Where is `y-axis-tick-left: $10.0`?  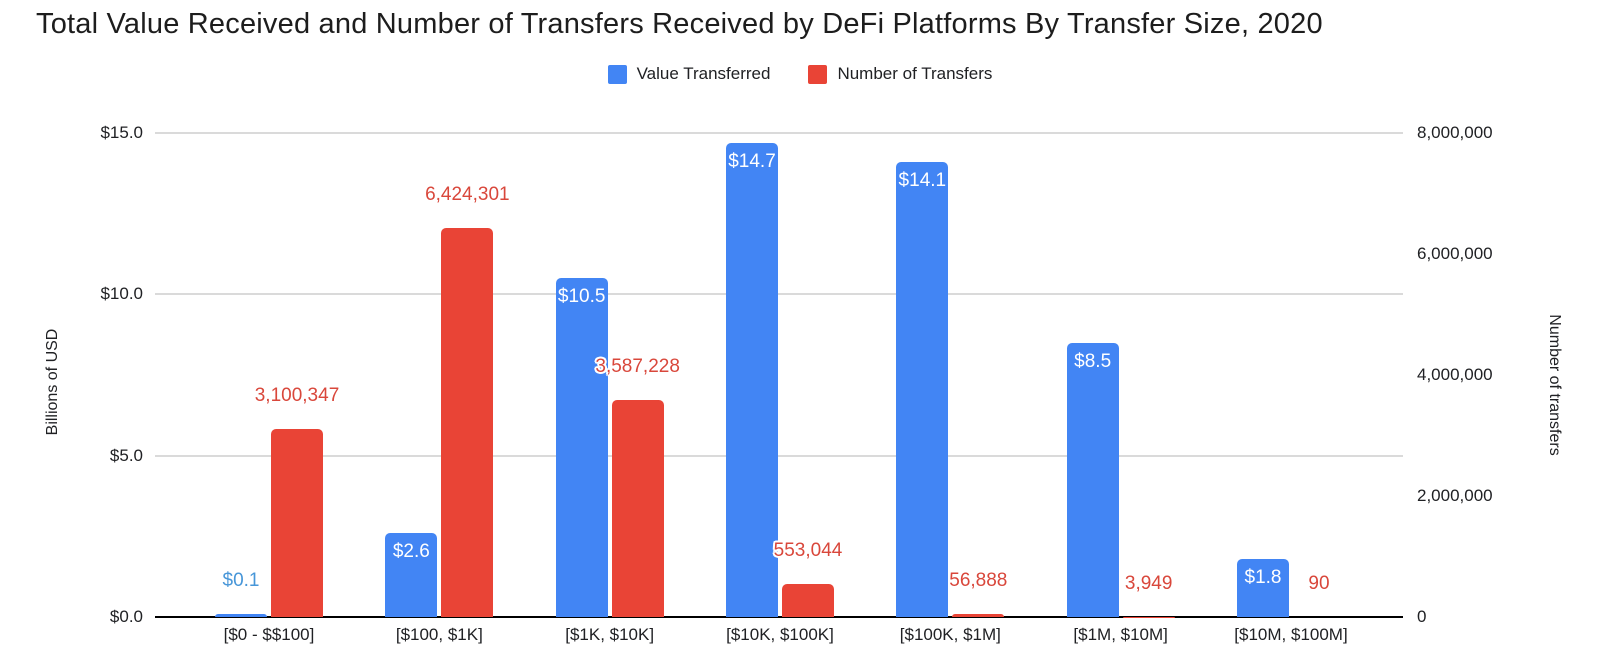
y-axis-tick-left: $10.0 is located at coordinates (121, 294).